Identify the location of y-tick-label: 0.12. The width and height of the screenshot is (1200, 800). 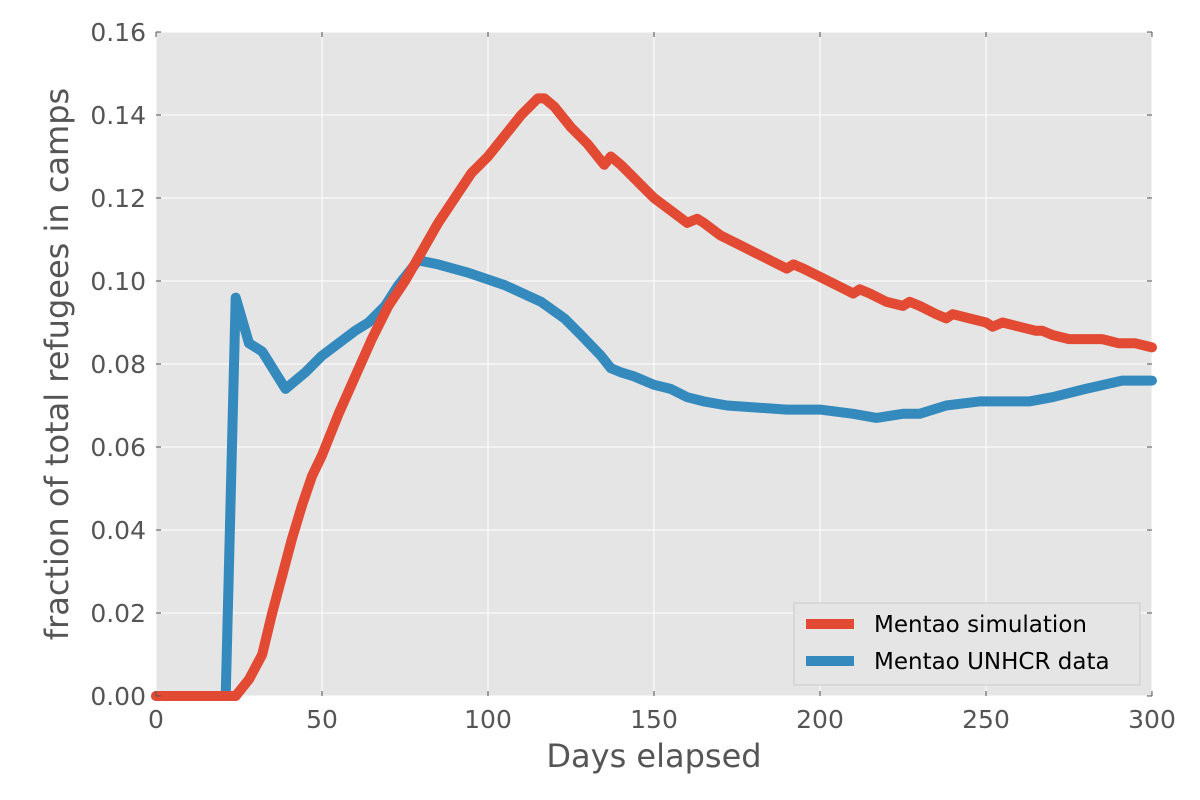
(118, 198).